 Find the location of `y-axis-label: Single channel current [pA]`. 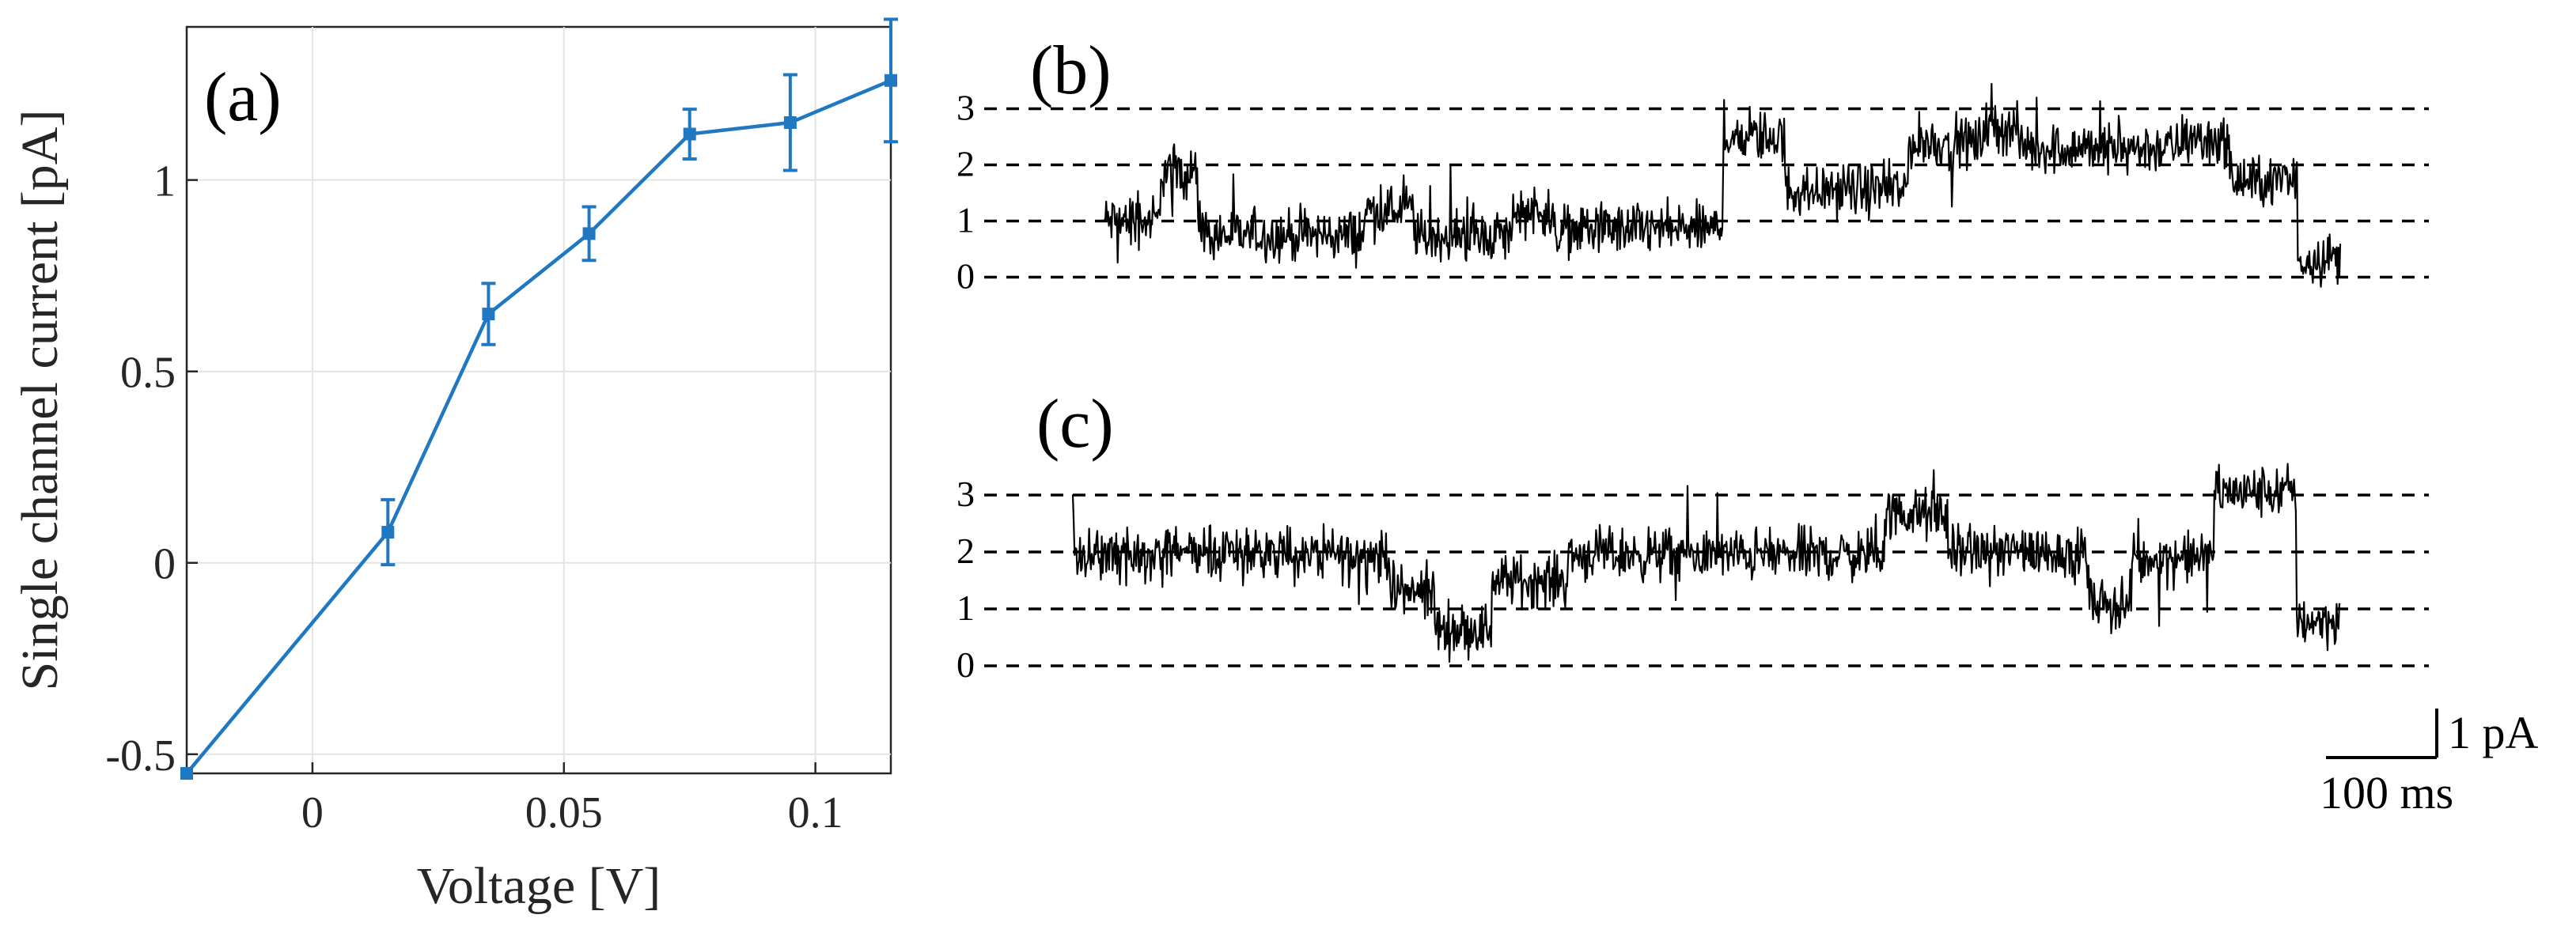

y-axis-label: Single channel current [pA] is located at coordinates (40, 400).